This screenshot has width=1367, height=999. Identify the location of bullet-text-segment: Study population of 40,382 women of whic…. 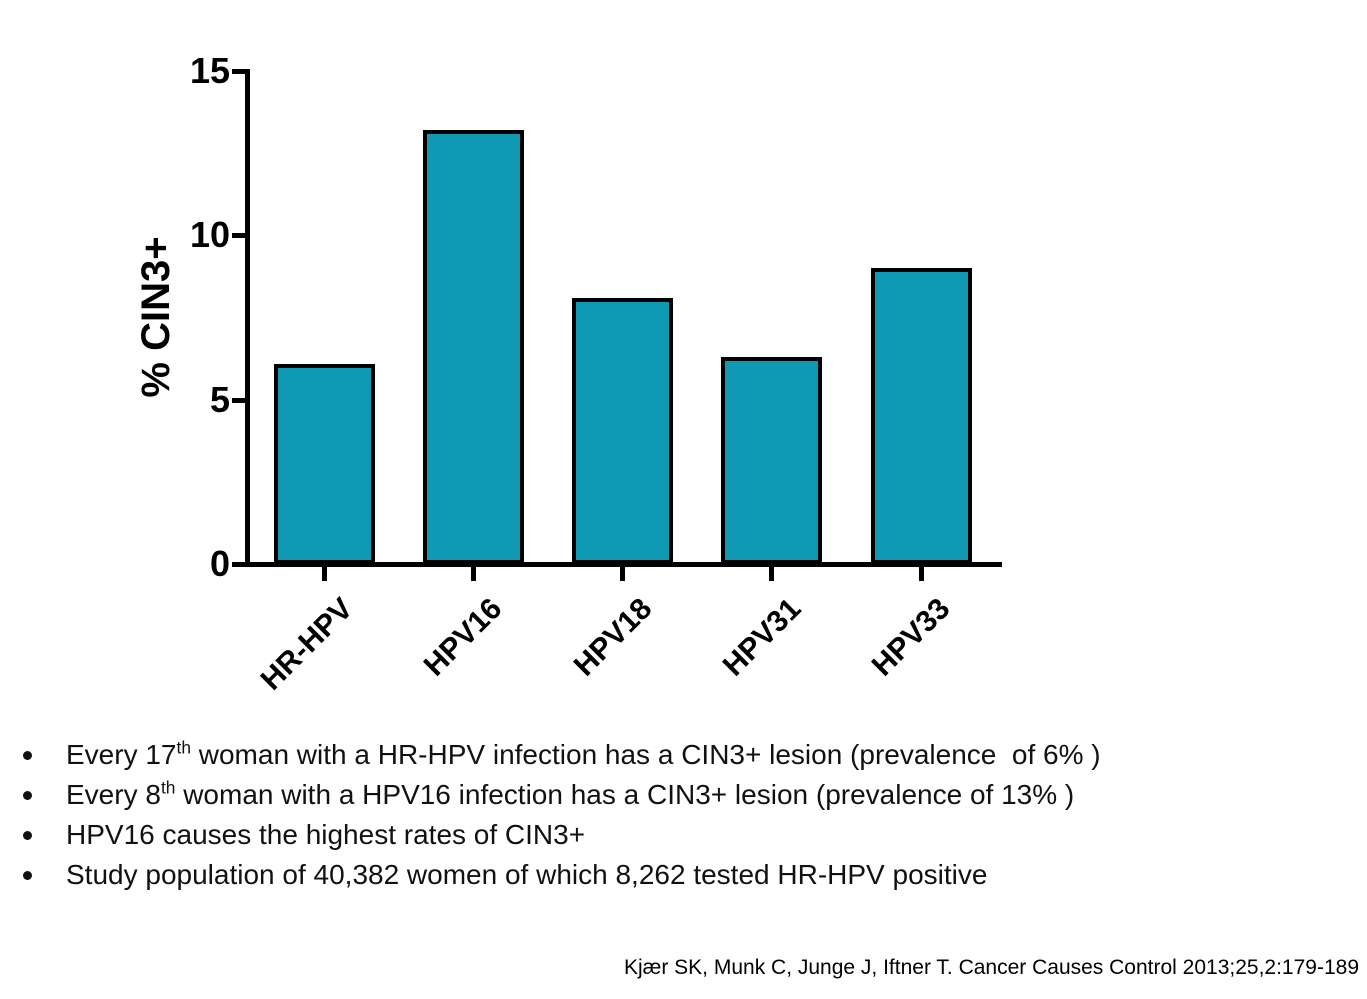
(527, 874).